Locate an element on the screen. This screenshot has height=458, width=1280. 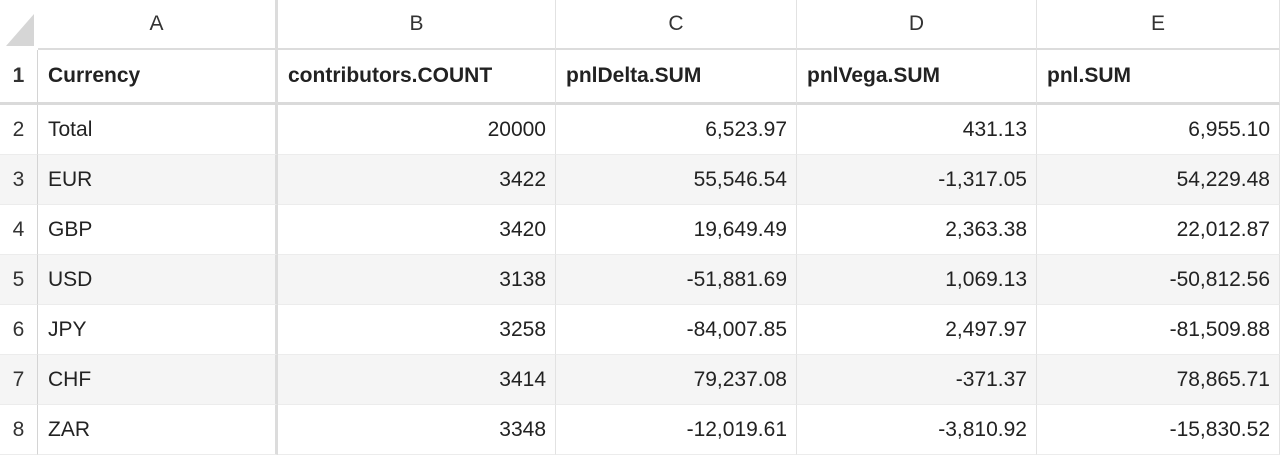
value-cell: -81,509.88 is located at coordinates (1158, 330).